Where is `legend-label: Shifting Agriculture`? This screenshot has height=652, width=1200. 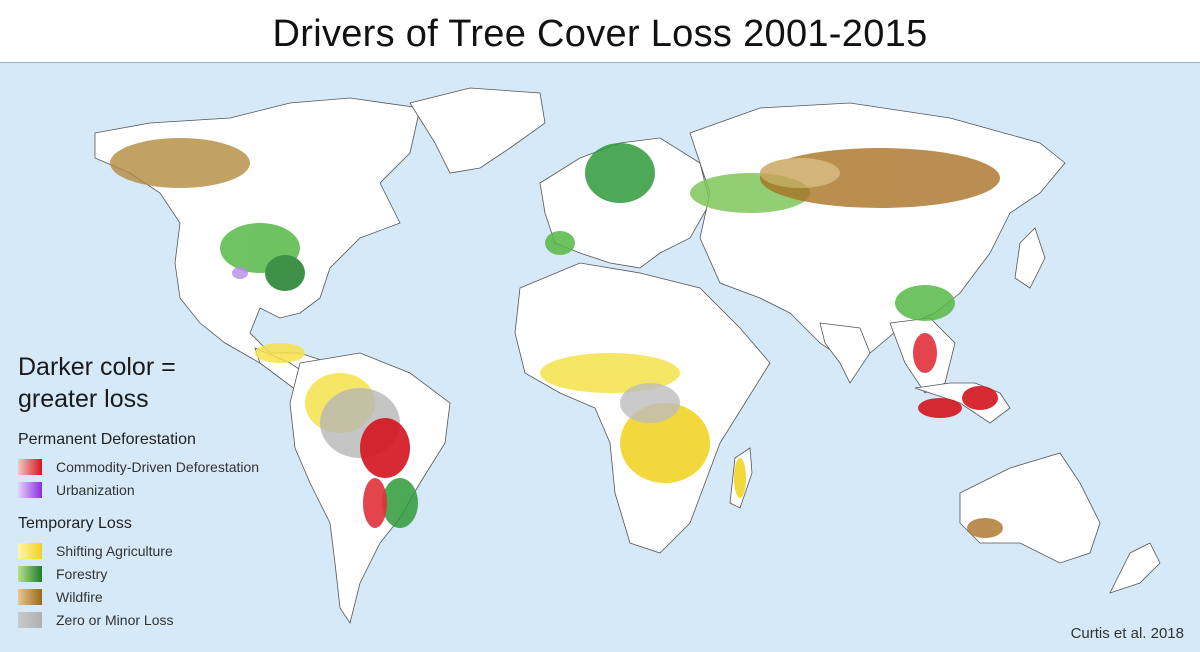 legend-label: Shifting Agriculture is located at coordinates (114, 550).